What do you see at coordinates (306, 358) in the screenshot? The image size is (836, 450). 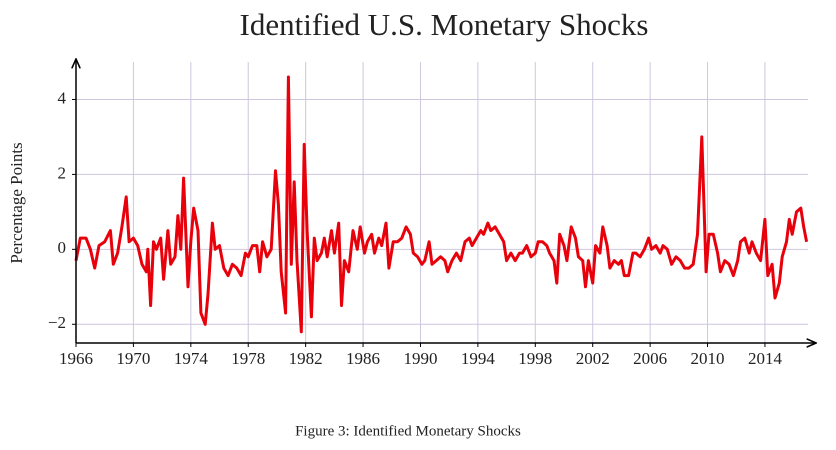 I see `x-tick-label: 1982` at bounding box center [306, 358].